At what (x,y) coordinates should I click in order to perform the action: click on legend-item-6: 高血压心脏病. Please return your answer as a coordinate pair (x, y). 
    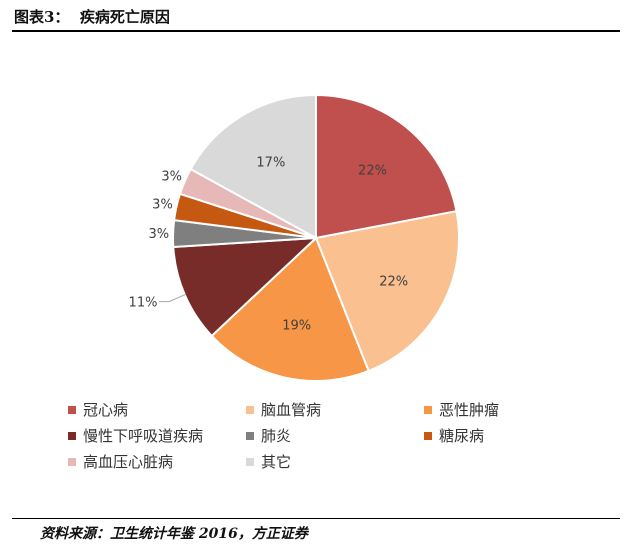
    Looking at the image, I should click on (120, 461).